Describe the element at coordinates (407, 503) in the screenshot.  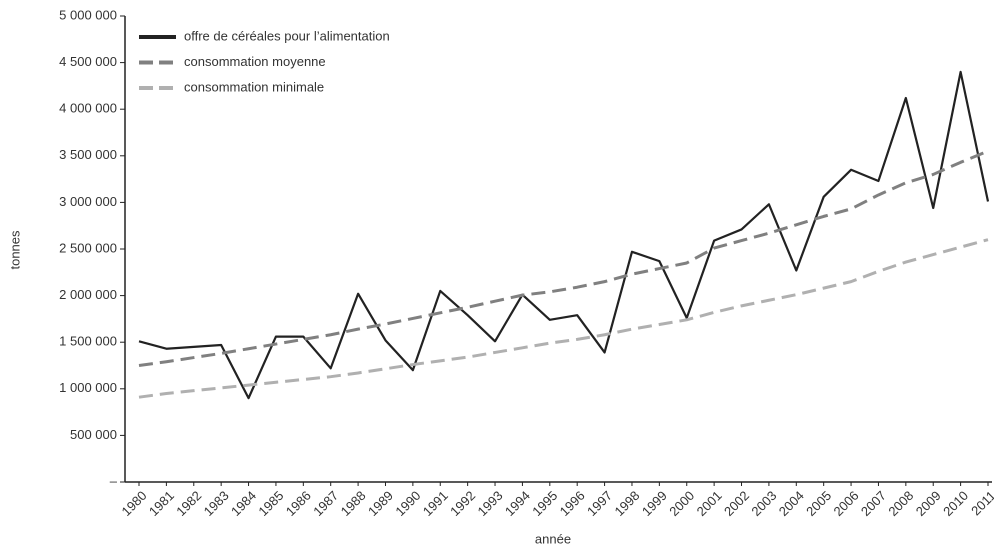
I see `x-tick-label: 1990` at that location.